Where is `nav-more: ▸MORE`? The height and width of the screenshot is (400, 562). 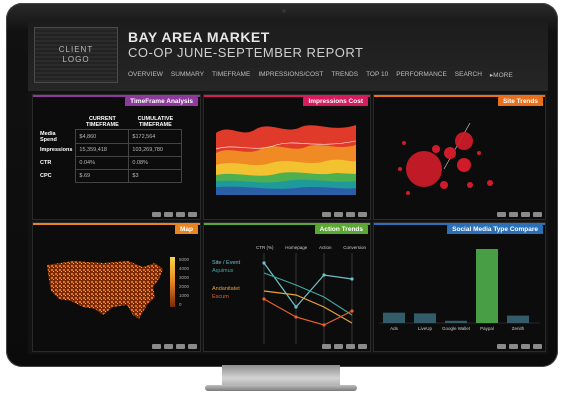 nav-more: ▸MORE is located at coordinates (501, 75).